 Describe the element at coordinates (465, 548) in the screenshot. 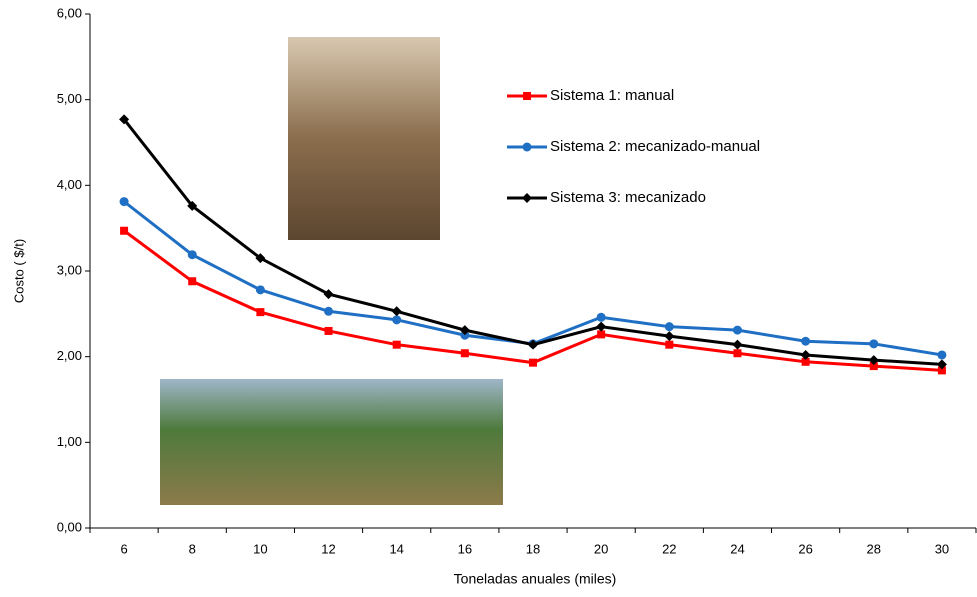

I see `x-tick-label: 16` at that location.